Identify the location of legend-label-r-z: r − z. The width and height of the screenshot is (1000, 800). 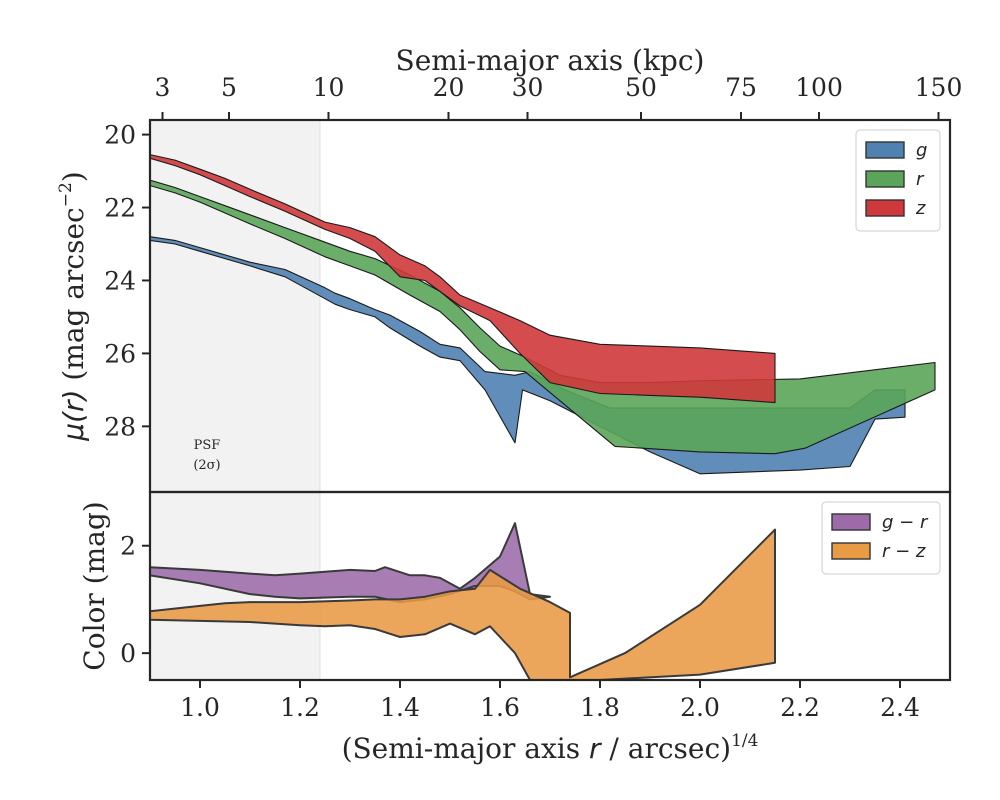
(904, 551).